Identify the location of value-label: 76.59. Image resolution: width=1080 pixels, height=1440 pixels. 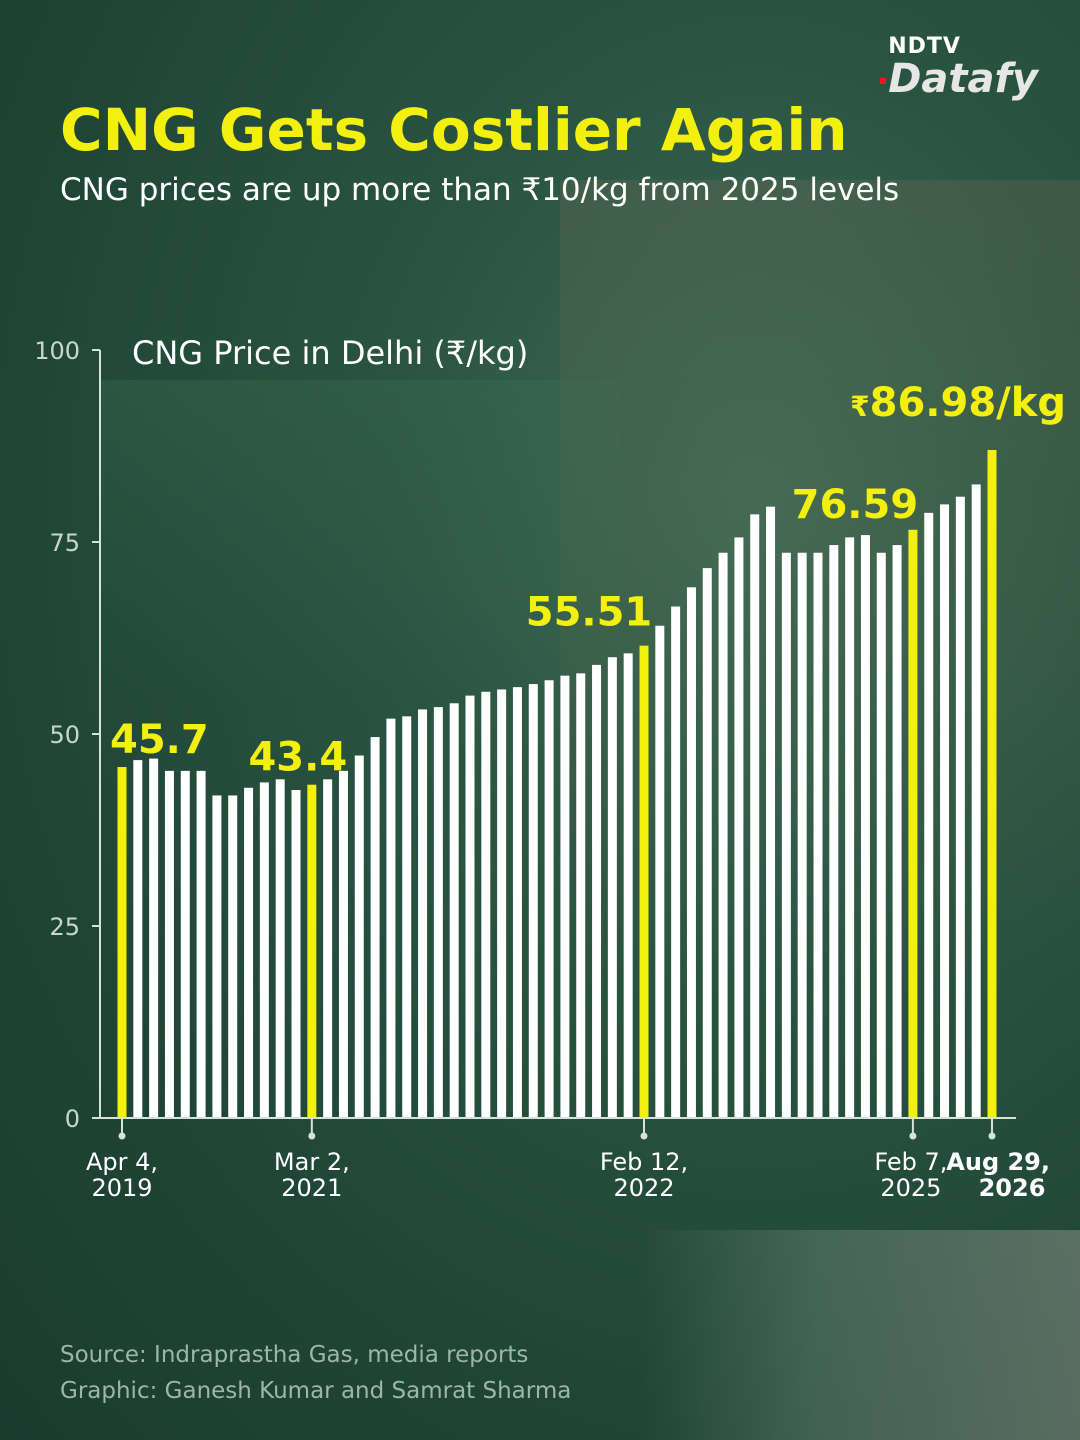
(855, 505).